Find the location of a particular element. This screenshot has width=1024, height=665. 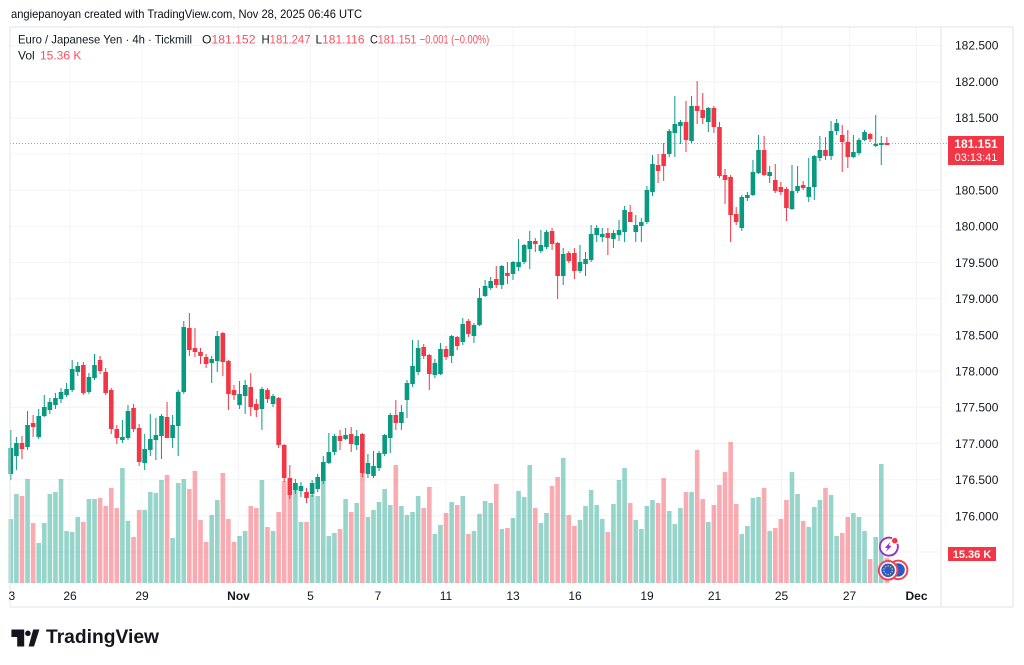

svg-text: 5 is located at coordinates (310, 596).